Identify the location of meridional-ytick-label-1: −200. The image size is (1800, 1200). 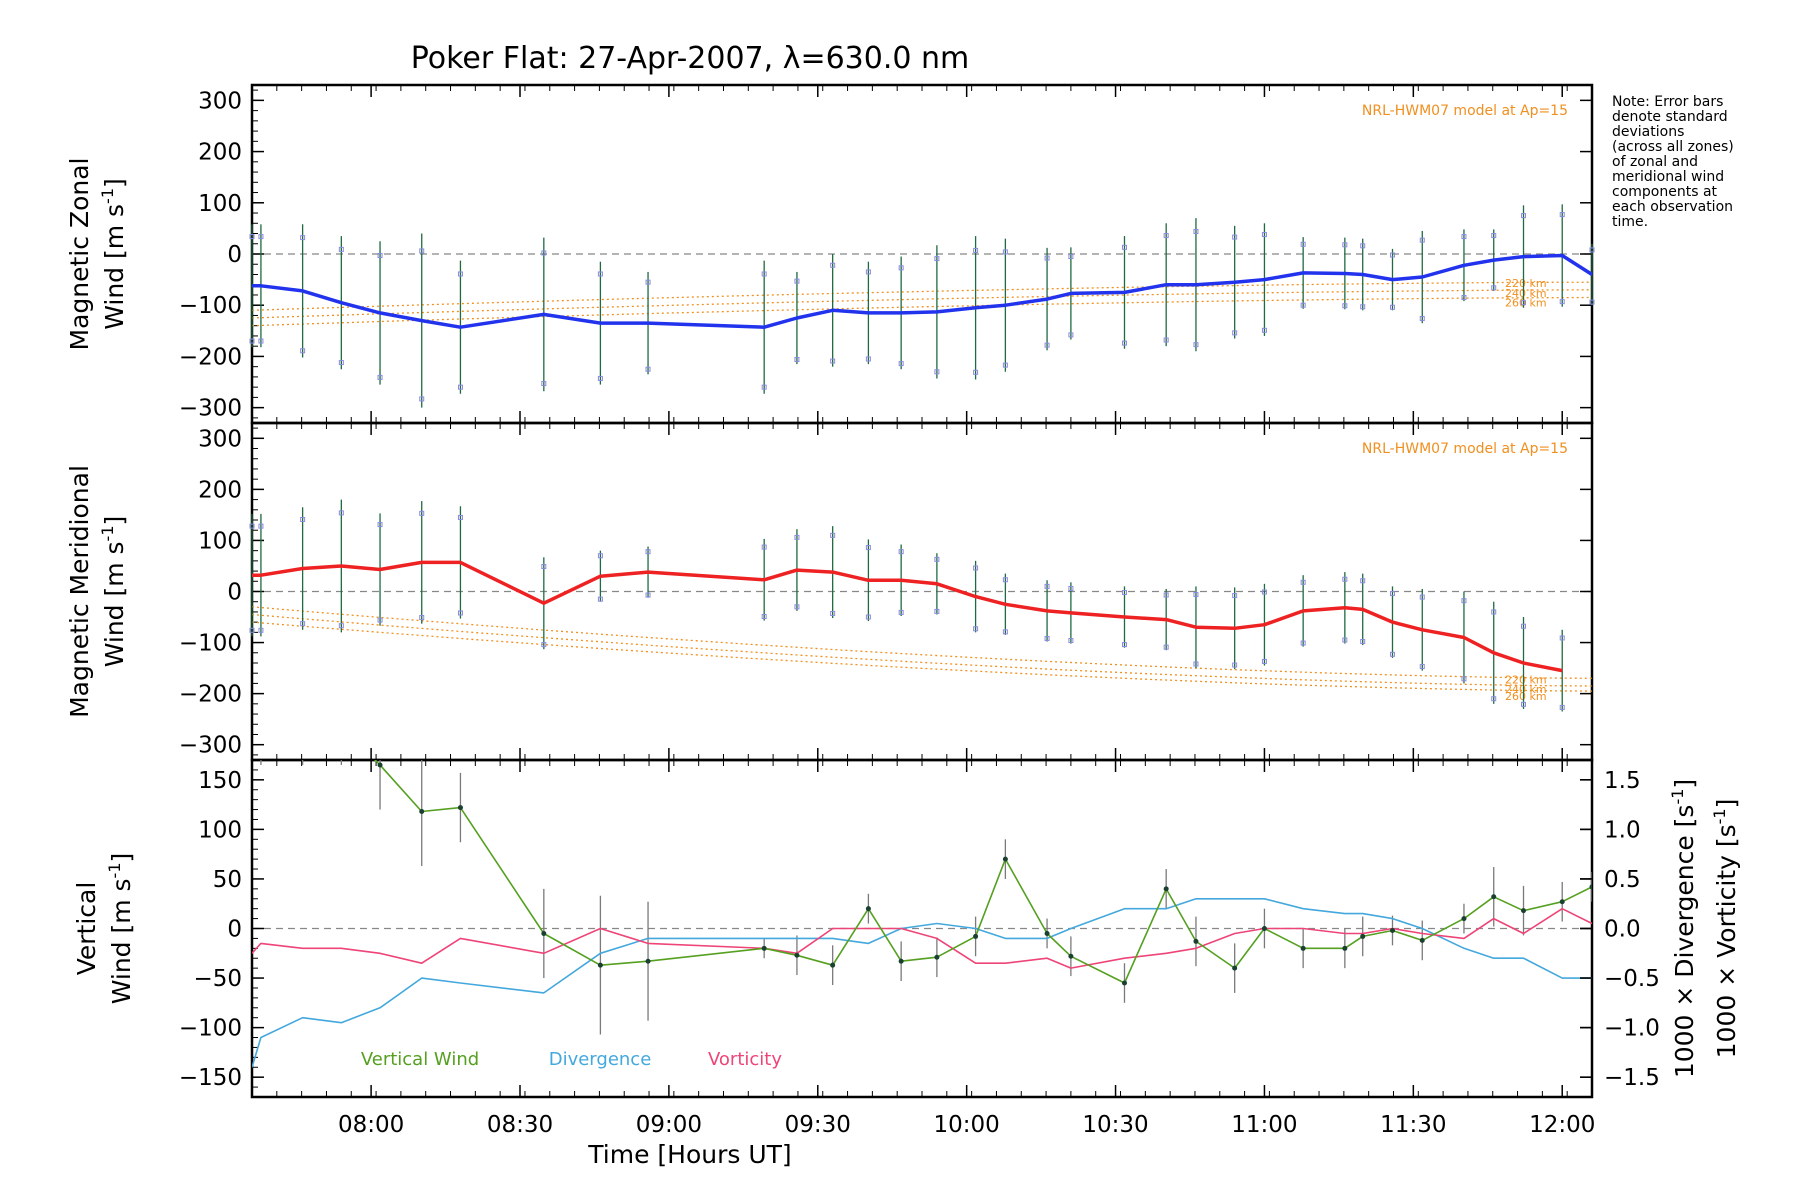
(210, 695).